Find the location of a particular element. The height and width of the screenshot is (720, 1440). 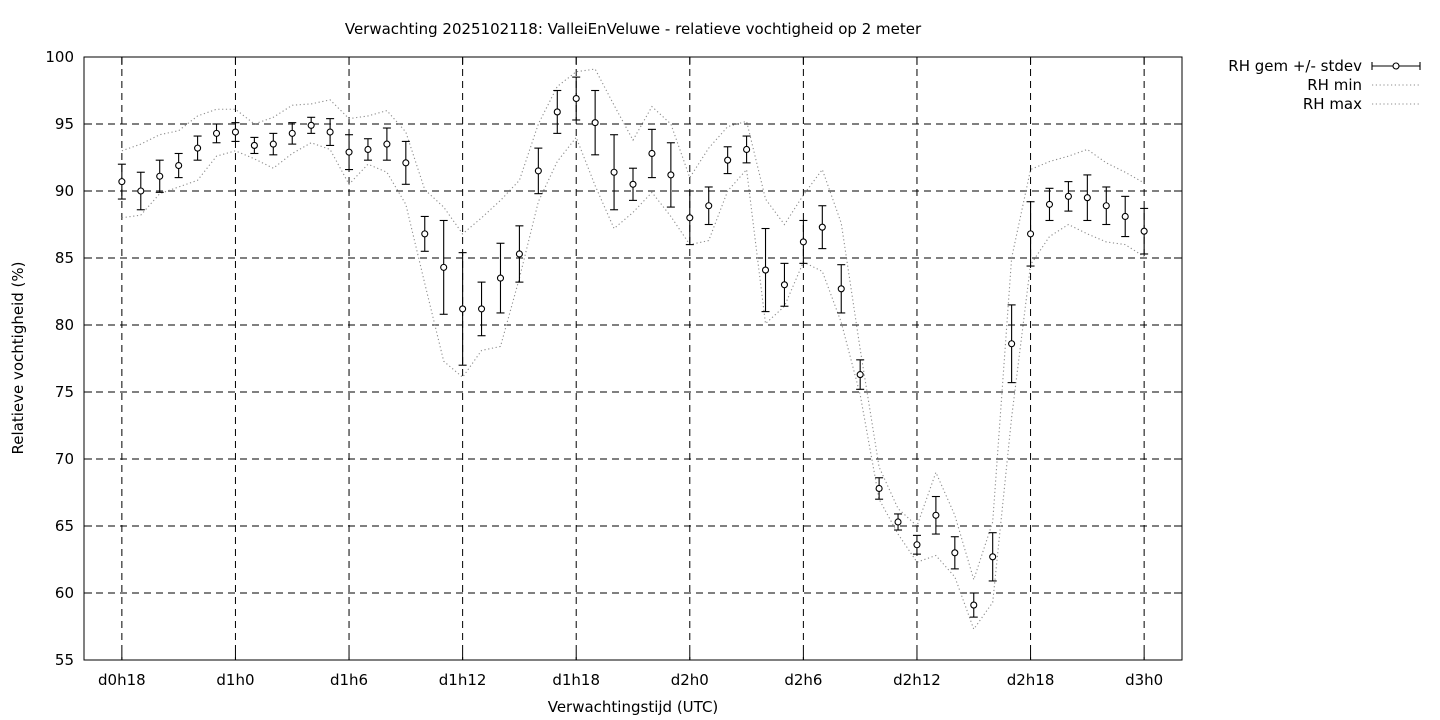

legend-label: RH max is located at coordinates (1332, 104).